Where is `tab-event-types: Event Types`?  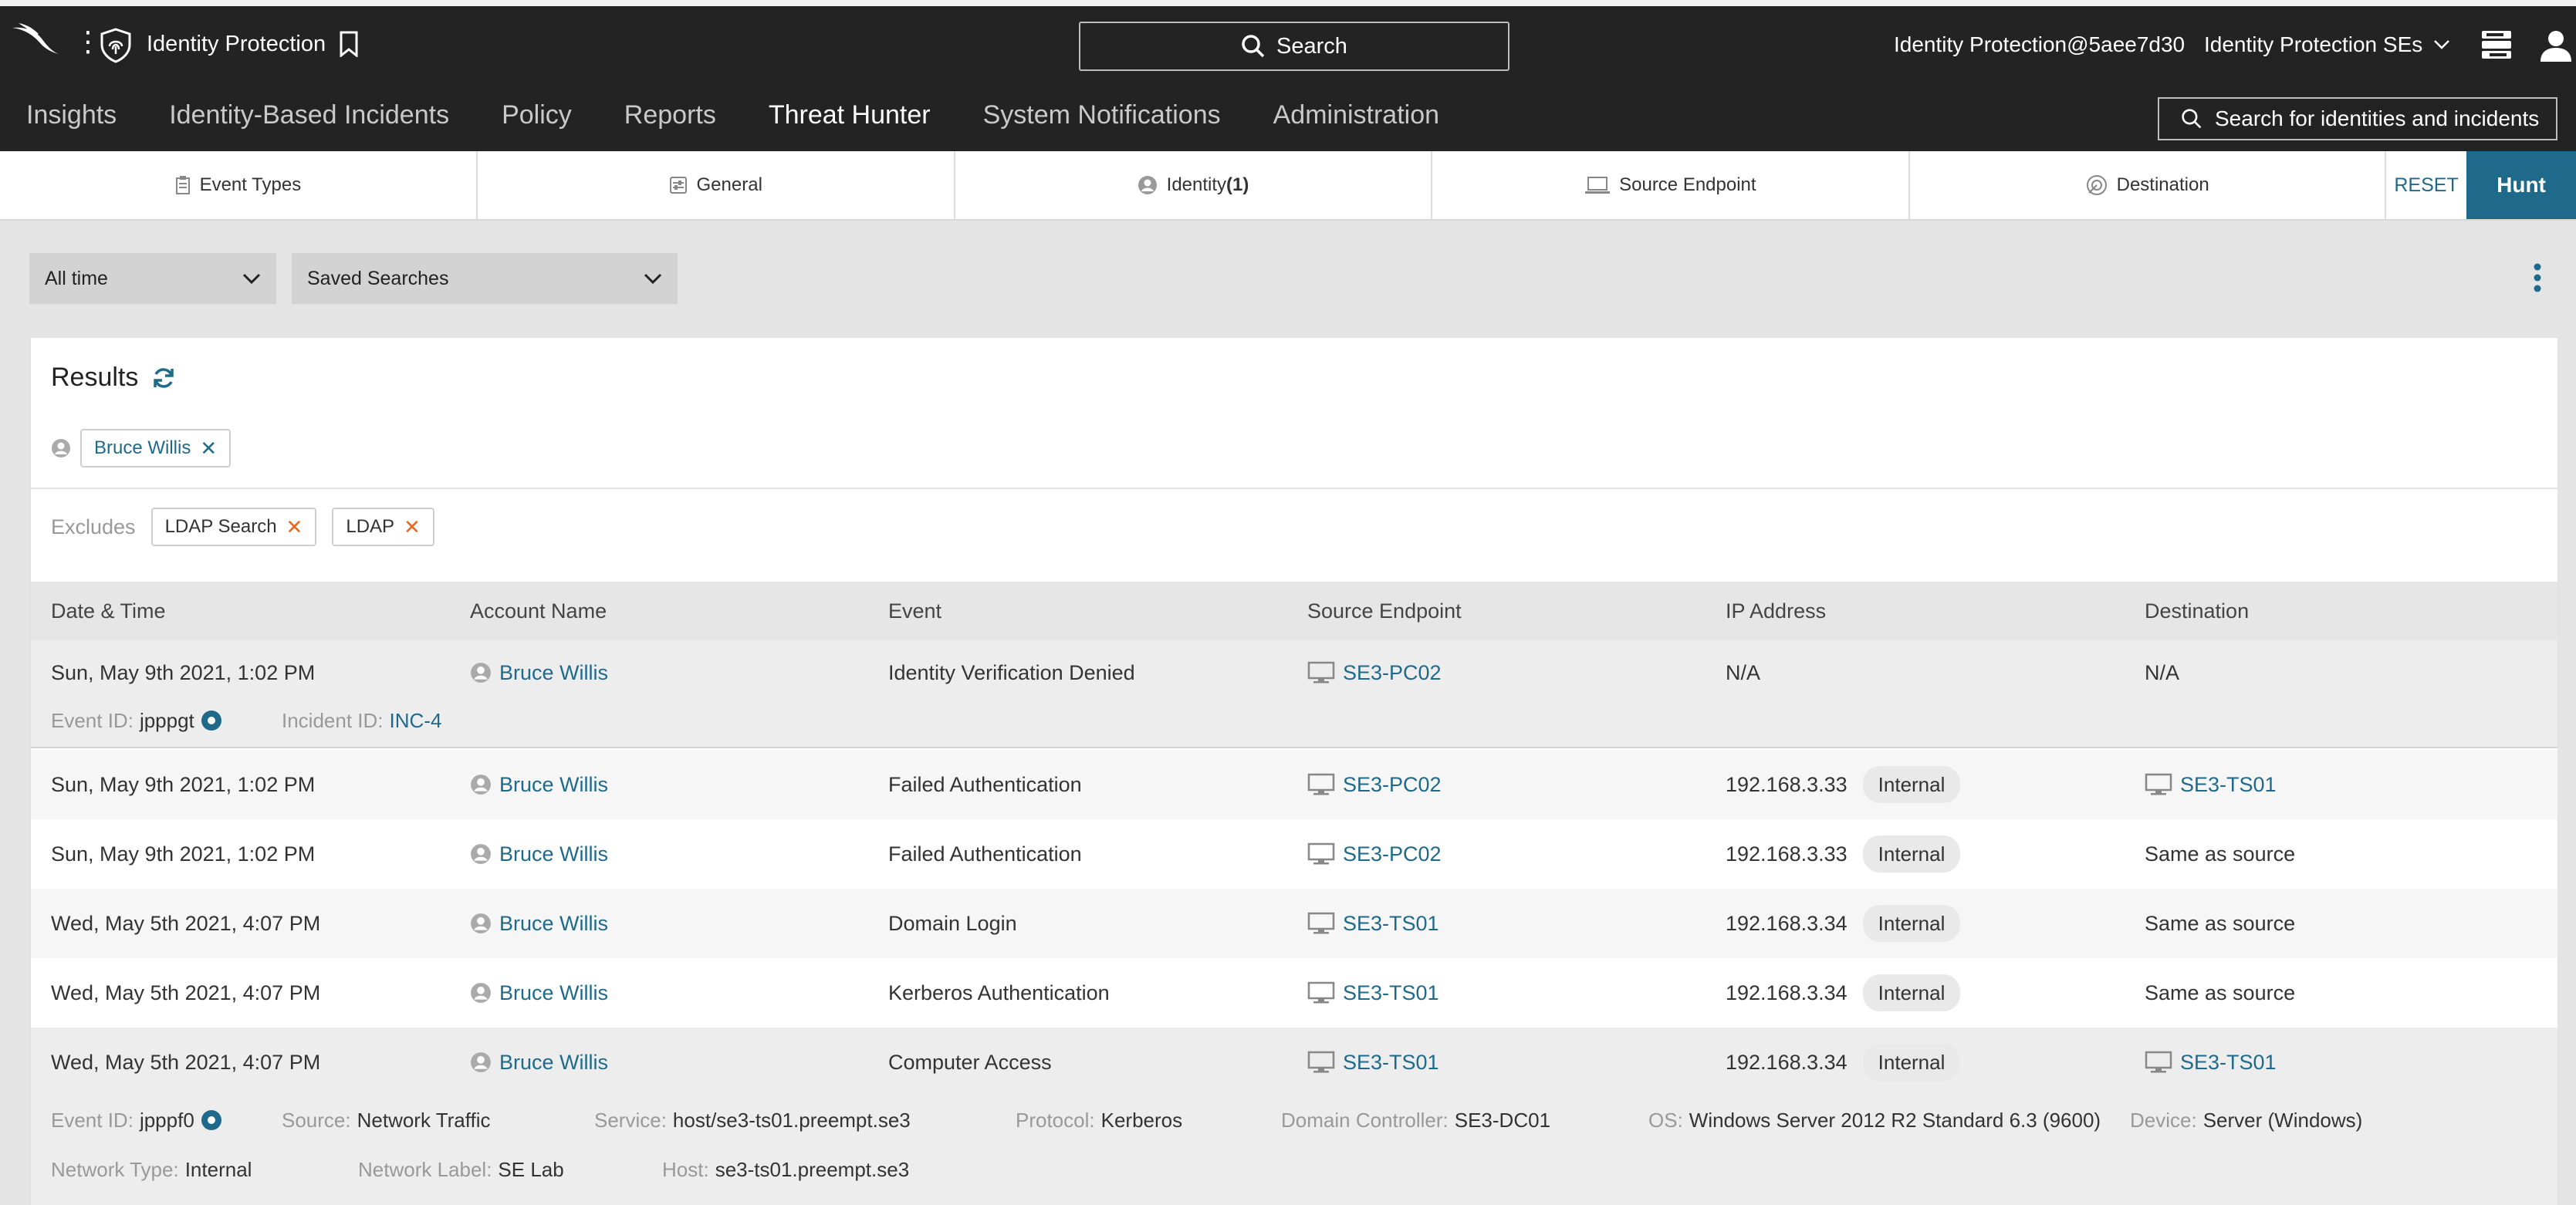 tab-event-types: Event Types is located at coordinates (239, 185).